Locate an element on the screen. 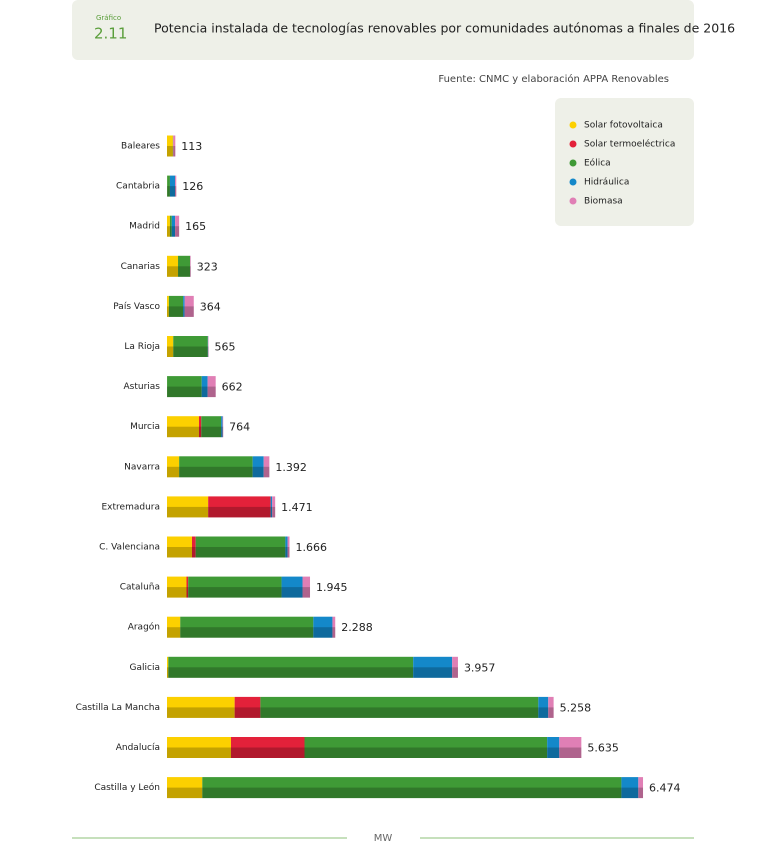 The height and width of the screenshot is (849, 768). y-tick-label: Castilla y León is located at coordinates (127, 787).